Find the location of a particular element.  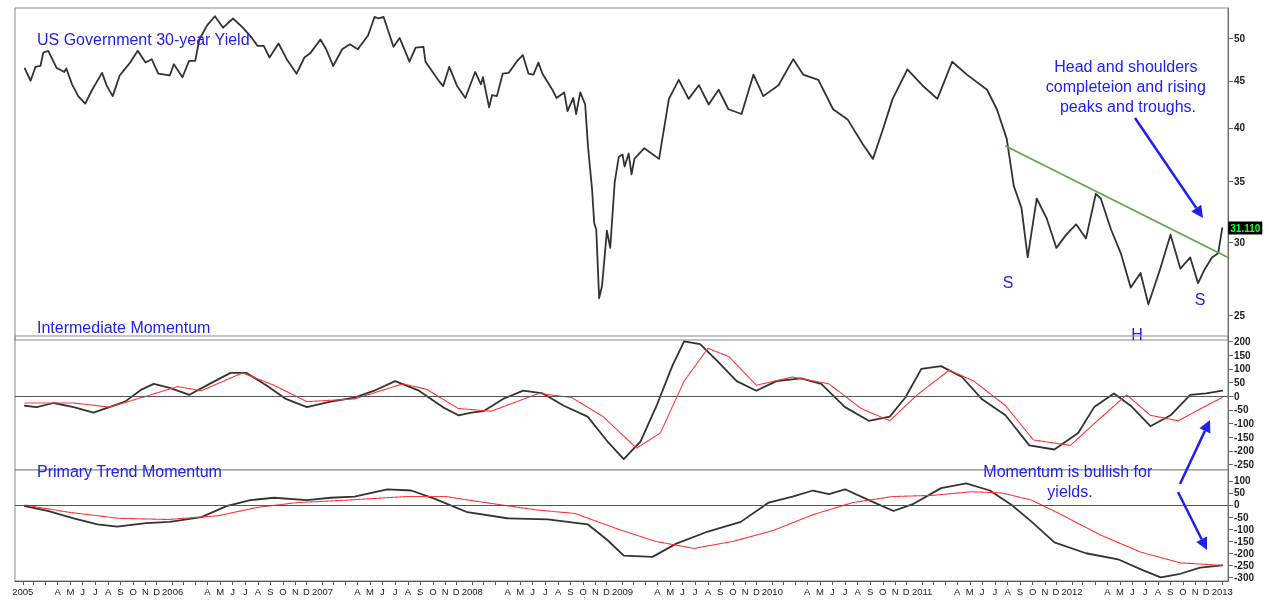

x-tick-label: 2011 is located at coordinates (922, 591).